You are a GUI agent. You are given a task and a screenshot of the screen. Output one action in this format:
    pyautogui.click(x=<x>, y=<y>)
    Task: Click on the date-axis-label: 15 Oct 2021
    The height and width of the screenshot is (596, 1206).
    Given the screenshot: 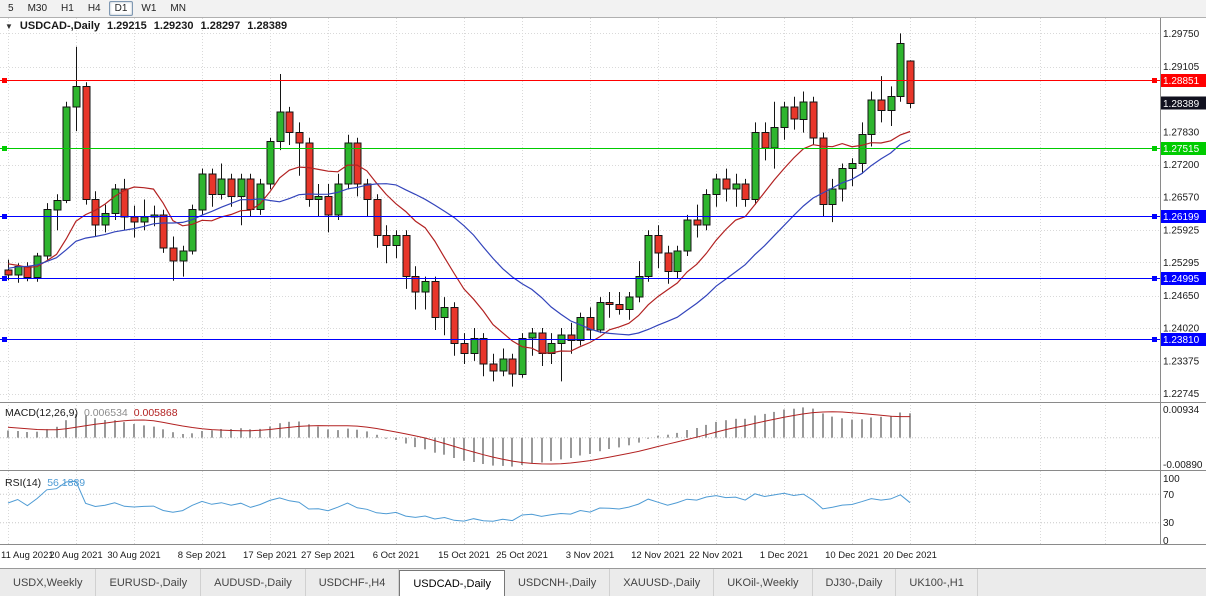 What is the action you would take?
    pyautogui.click(x=464, y=555)
    